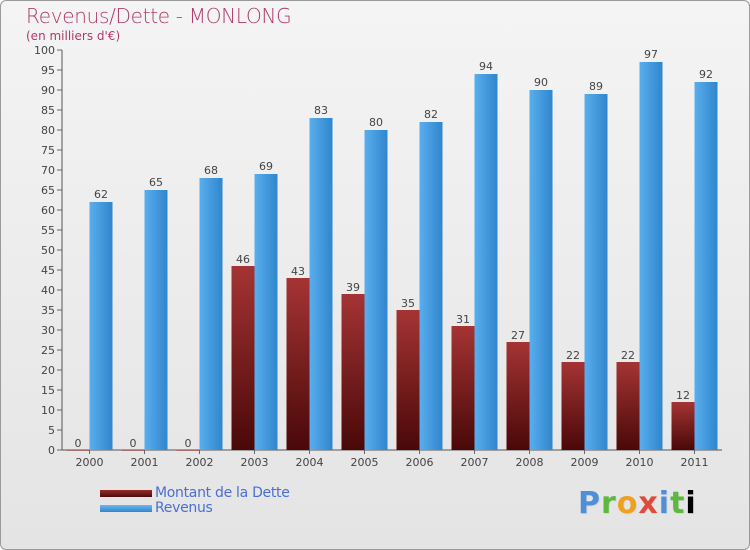  I want to click on y-tick-label: 95, so click(48, 70).